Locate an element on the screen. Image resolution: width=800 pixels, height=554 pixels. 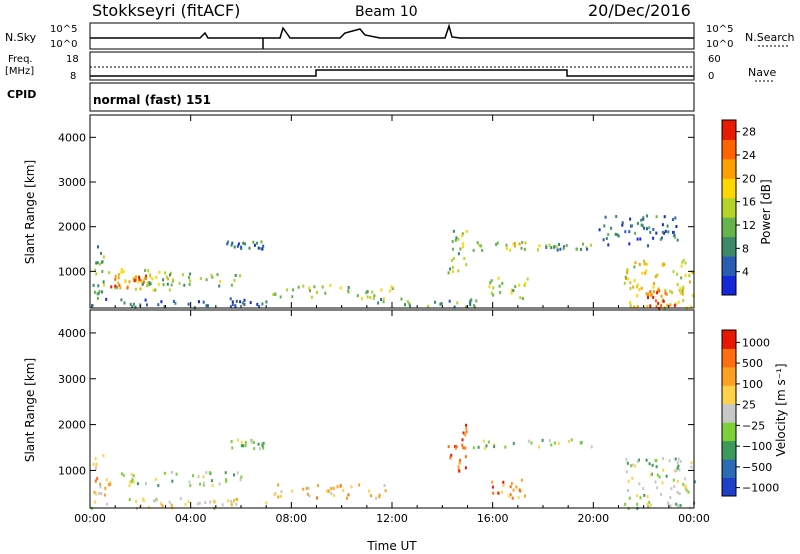
nave-label: Nave is located at coordinates (762, 72).